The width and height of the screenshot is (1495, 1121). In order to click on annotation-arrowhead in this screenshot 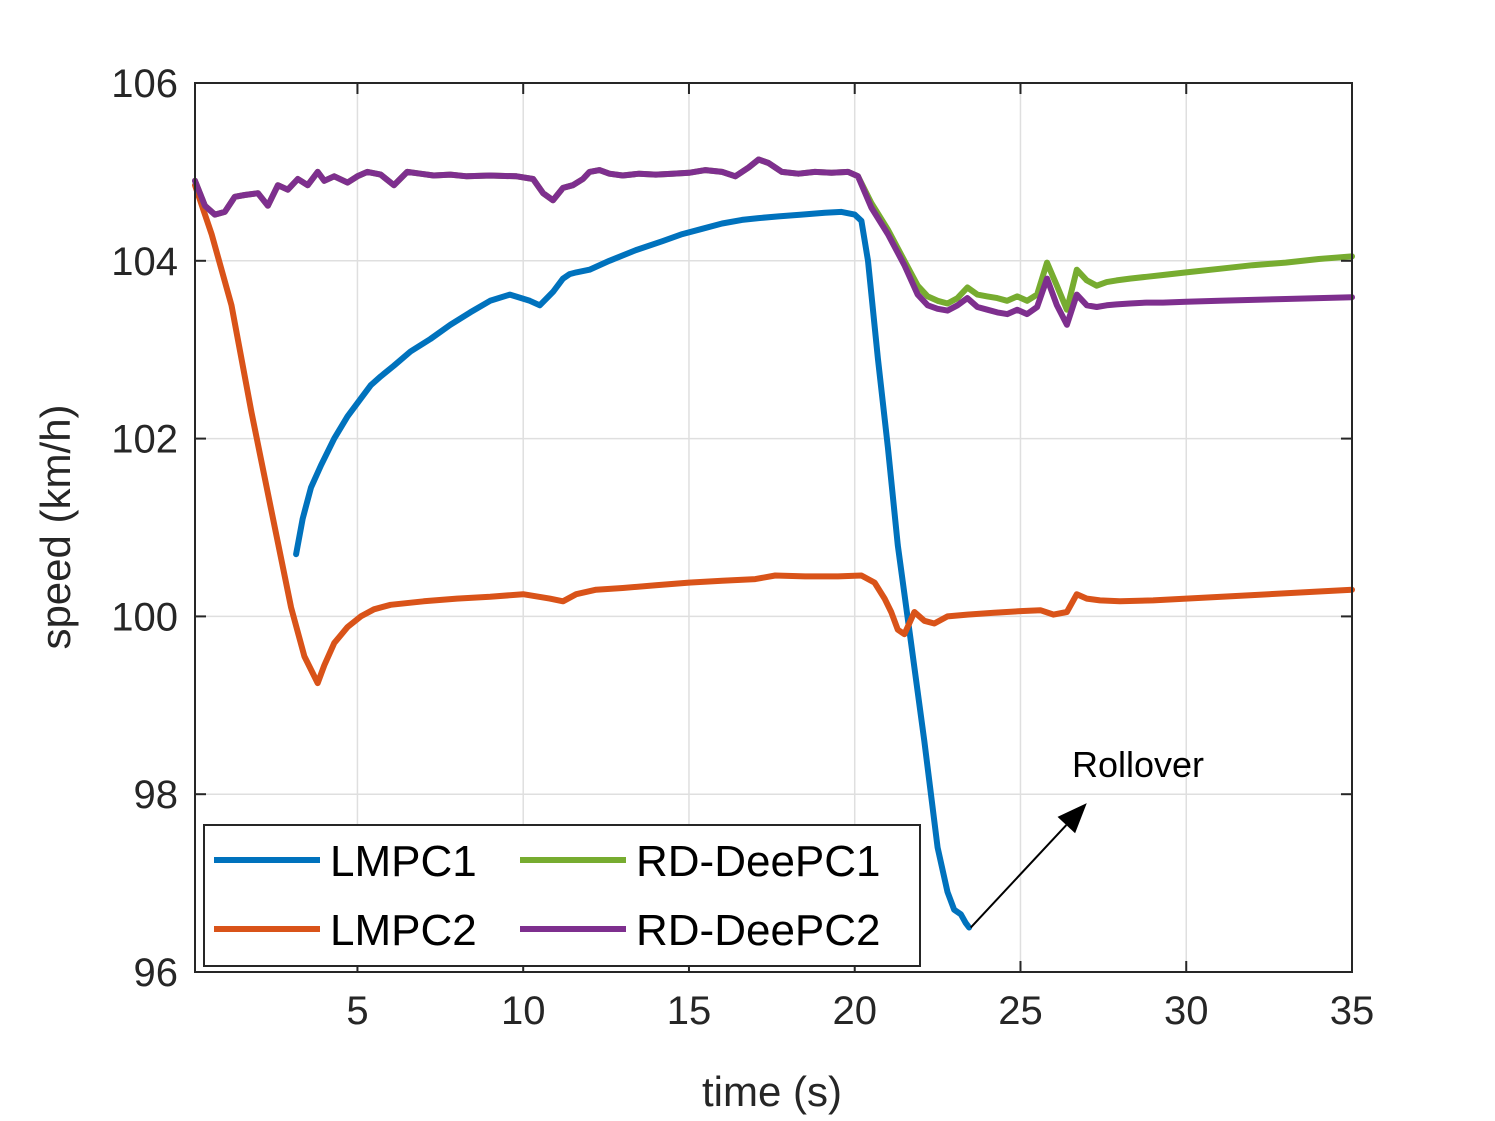, I will do `click(1072, 818)`.